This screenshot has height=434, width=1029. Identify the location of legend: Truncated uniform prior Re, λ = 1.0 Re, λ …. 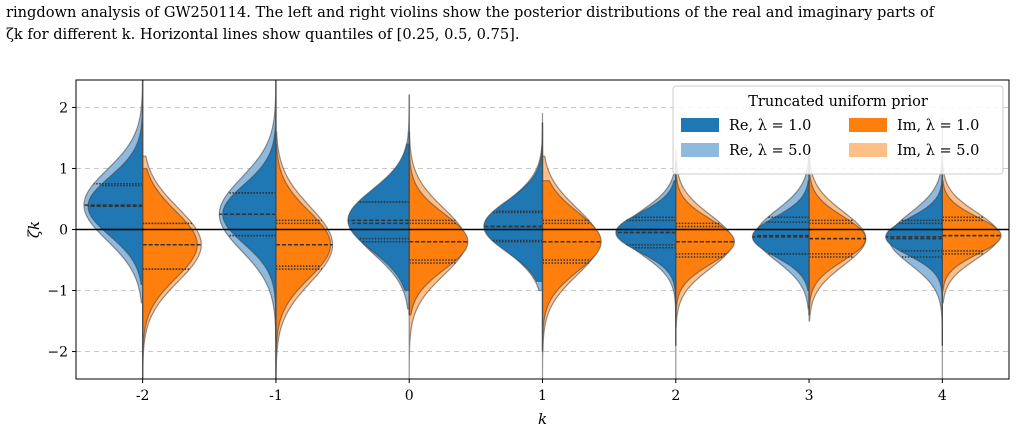
(838, 130).